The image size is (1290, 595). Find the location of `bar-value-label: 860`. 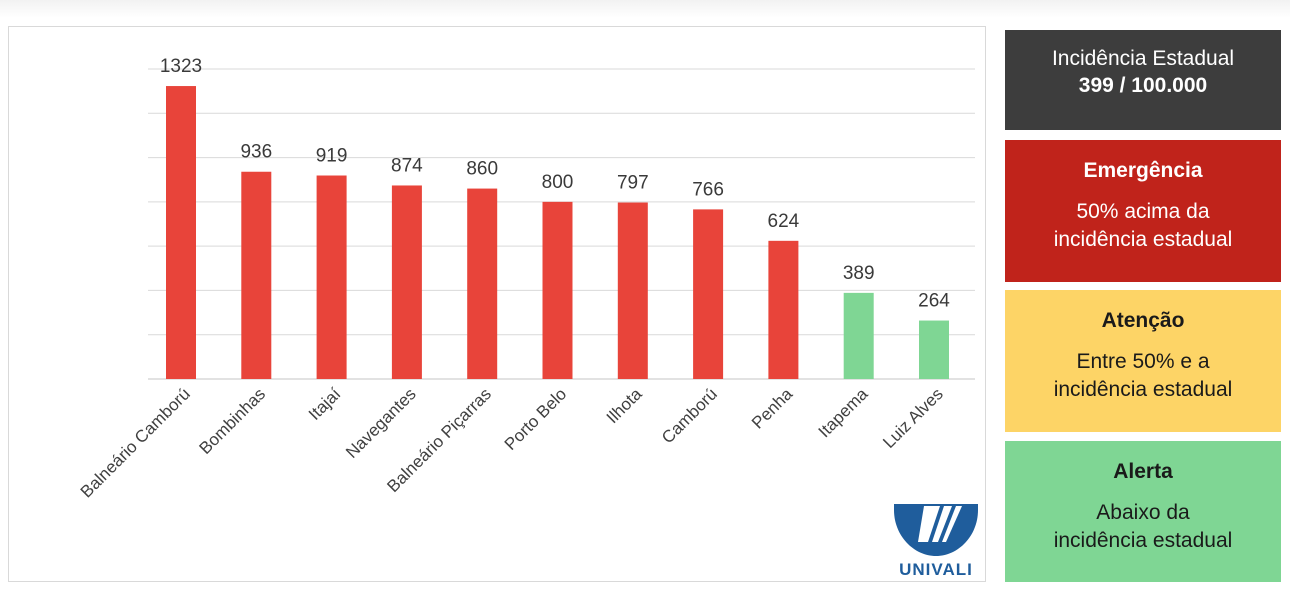

bar-value-label: 860 is located at coordinates (482, 169).